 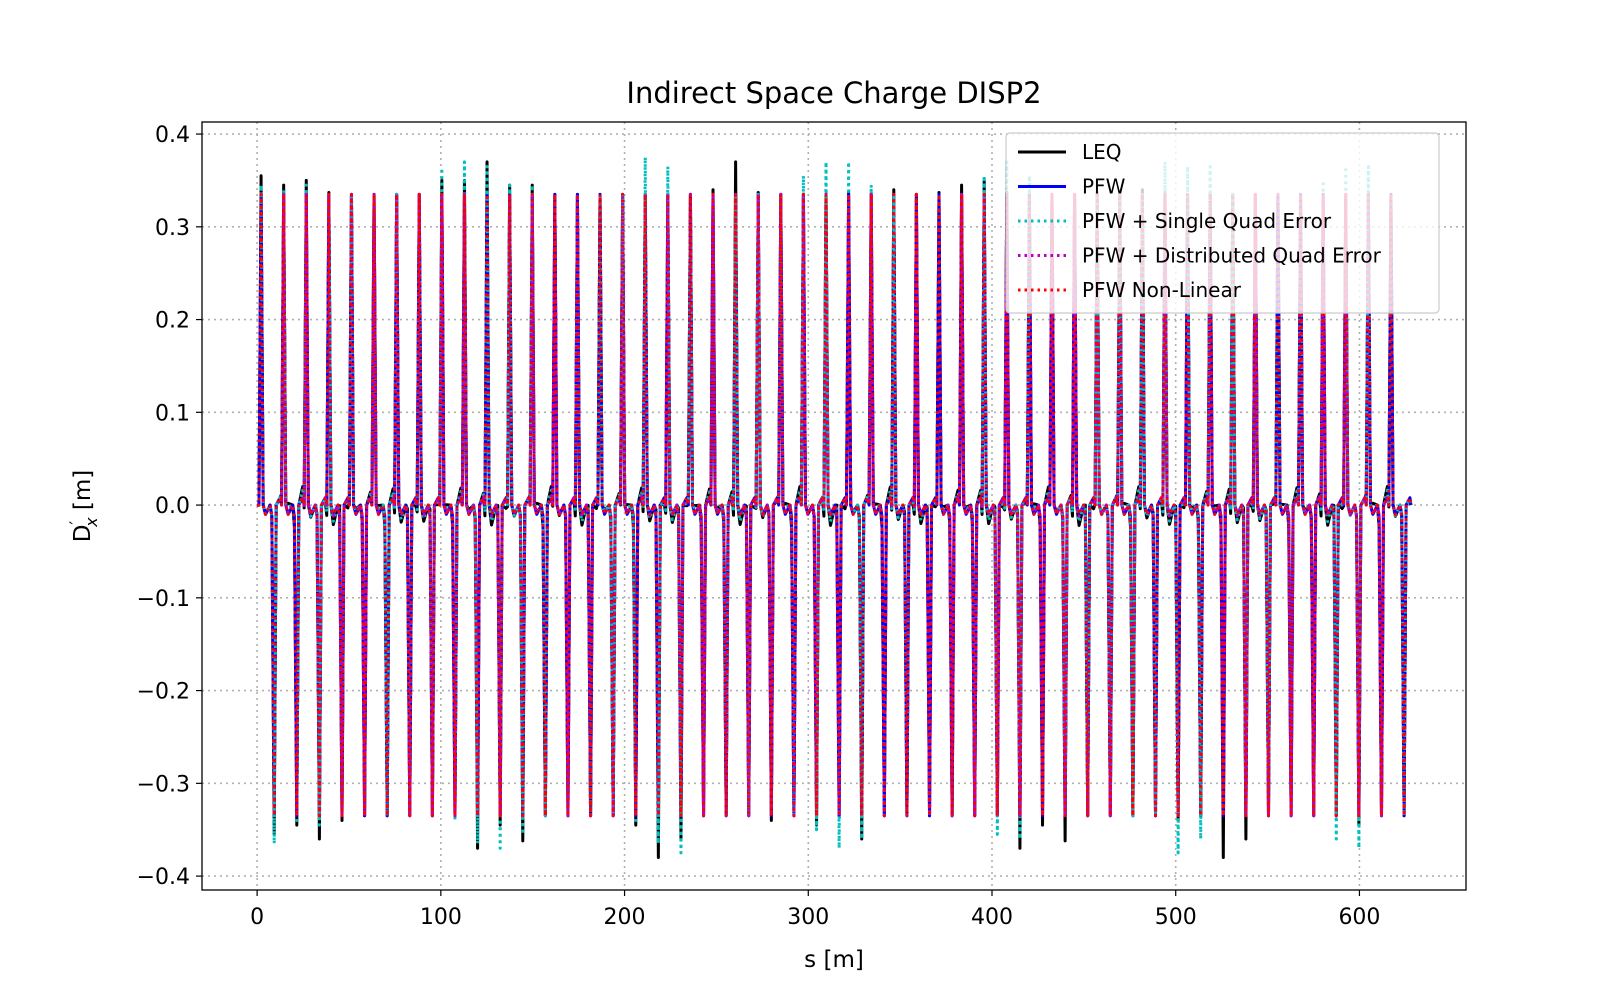 What do you see at coordinates (1232, 256) in the screenshot?
I see `legend-label: PFW + Distributed Quad Error` at bounding box center [1232, 256].